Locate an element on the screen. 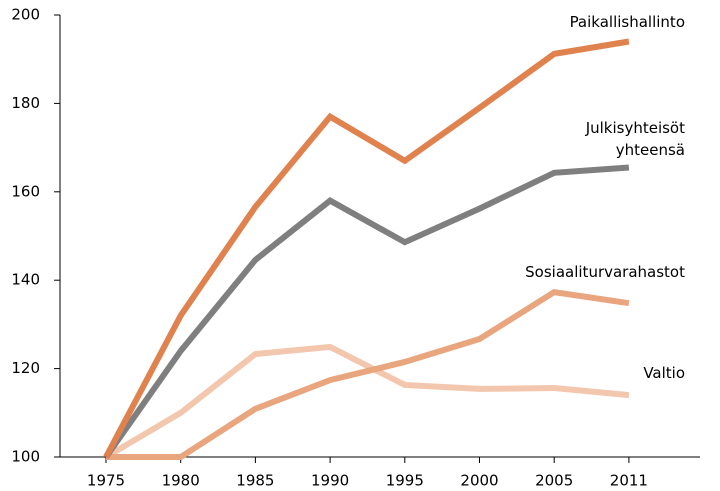 The width and height of the screenshot is (720, 491). x-tick-label: 1975 is located at coordinates (106, 481).